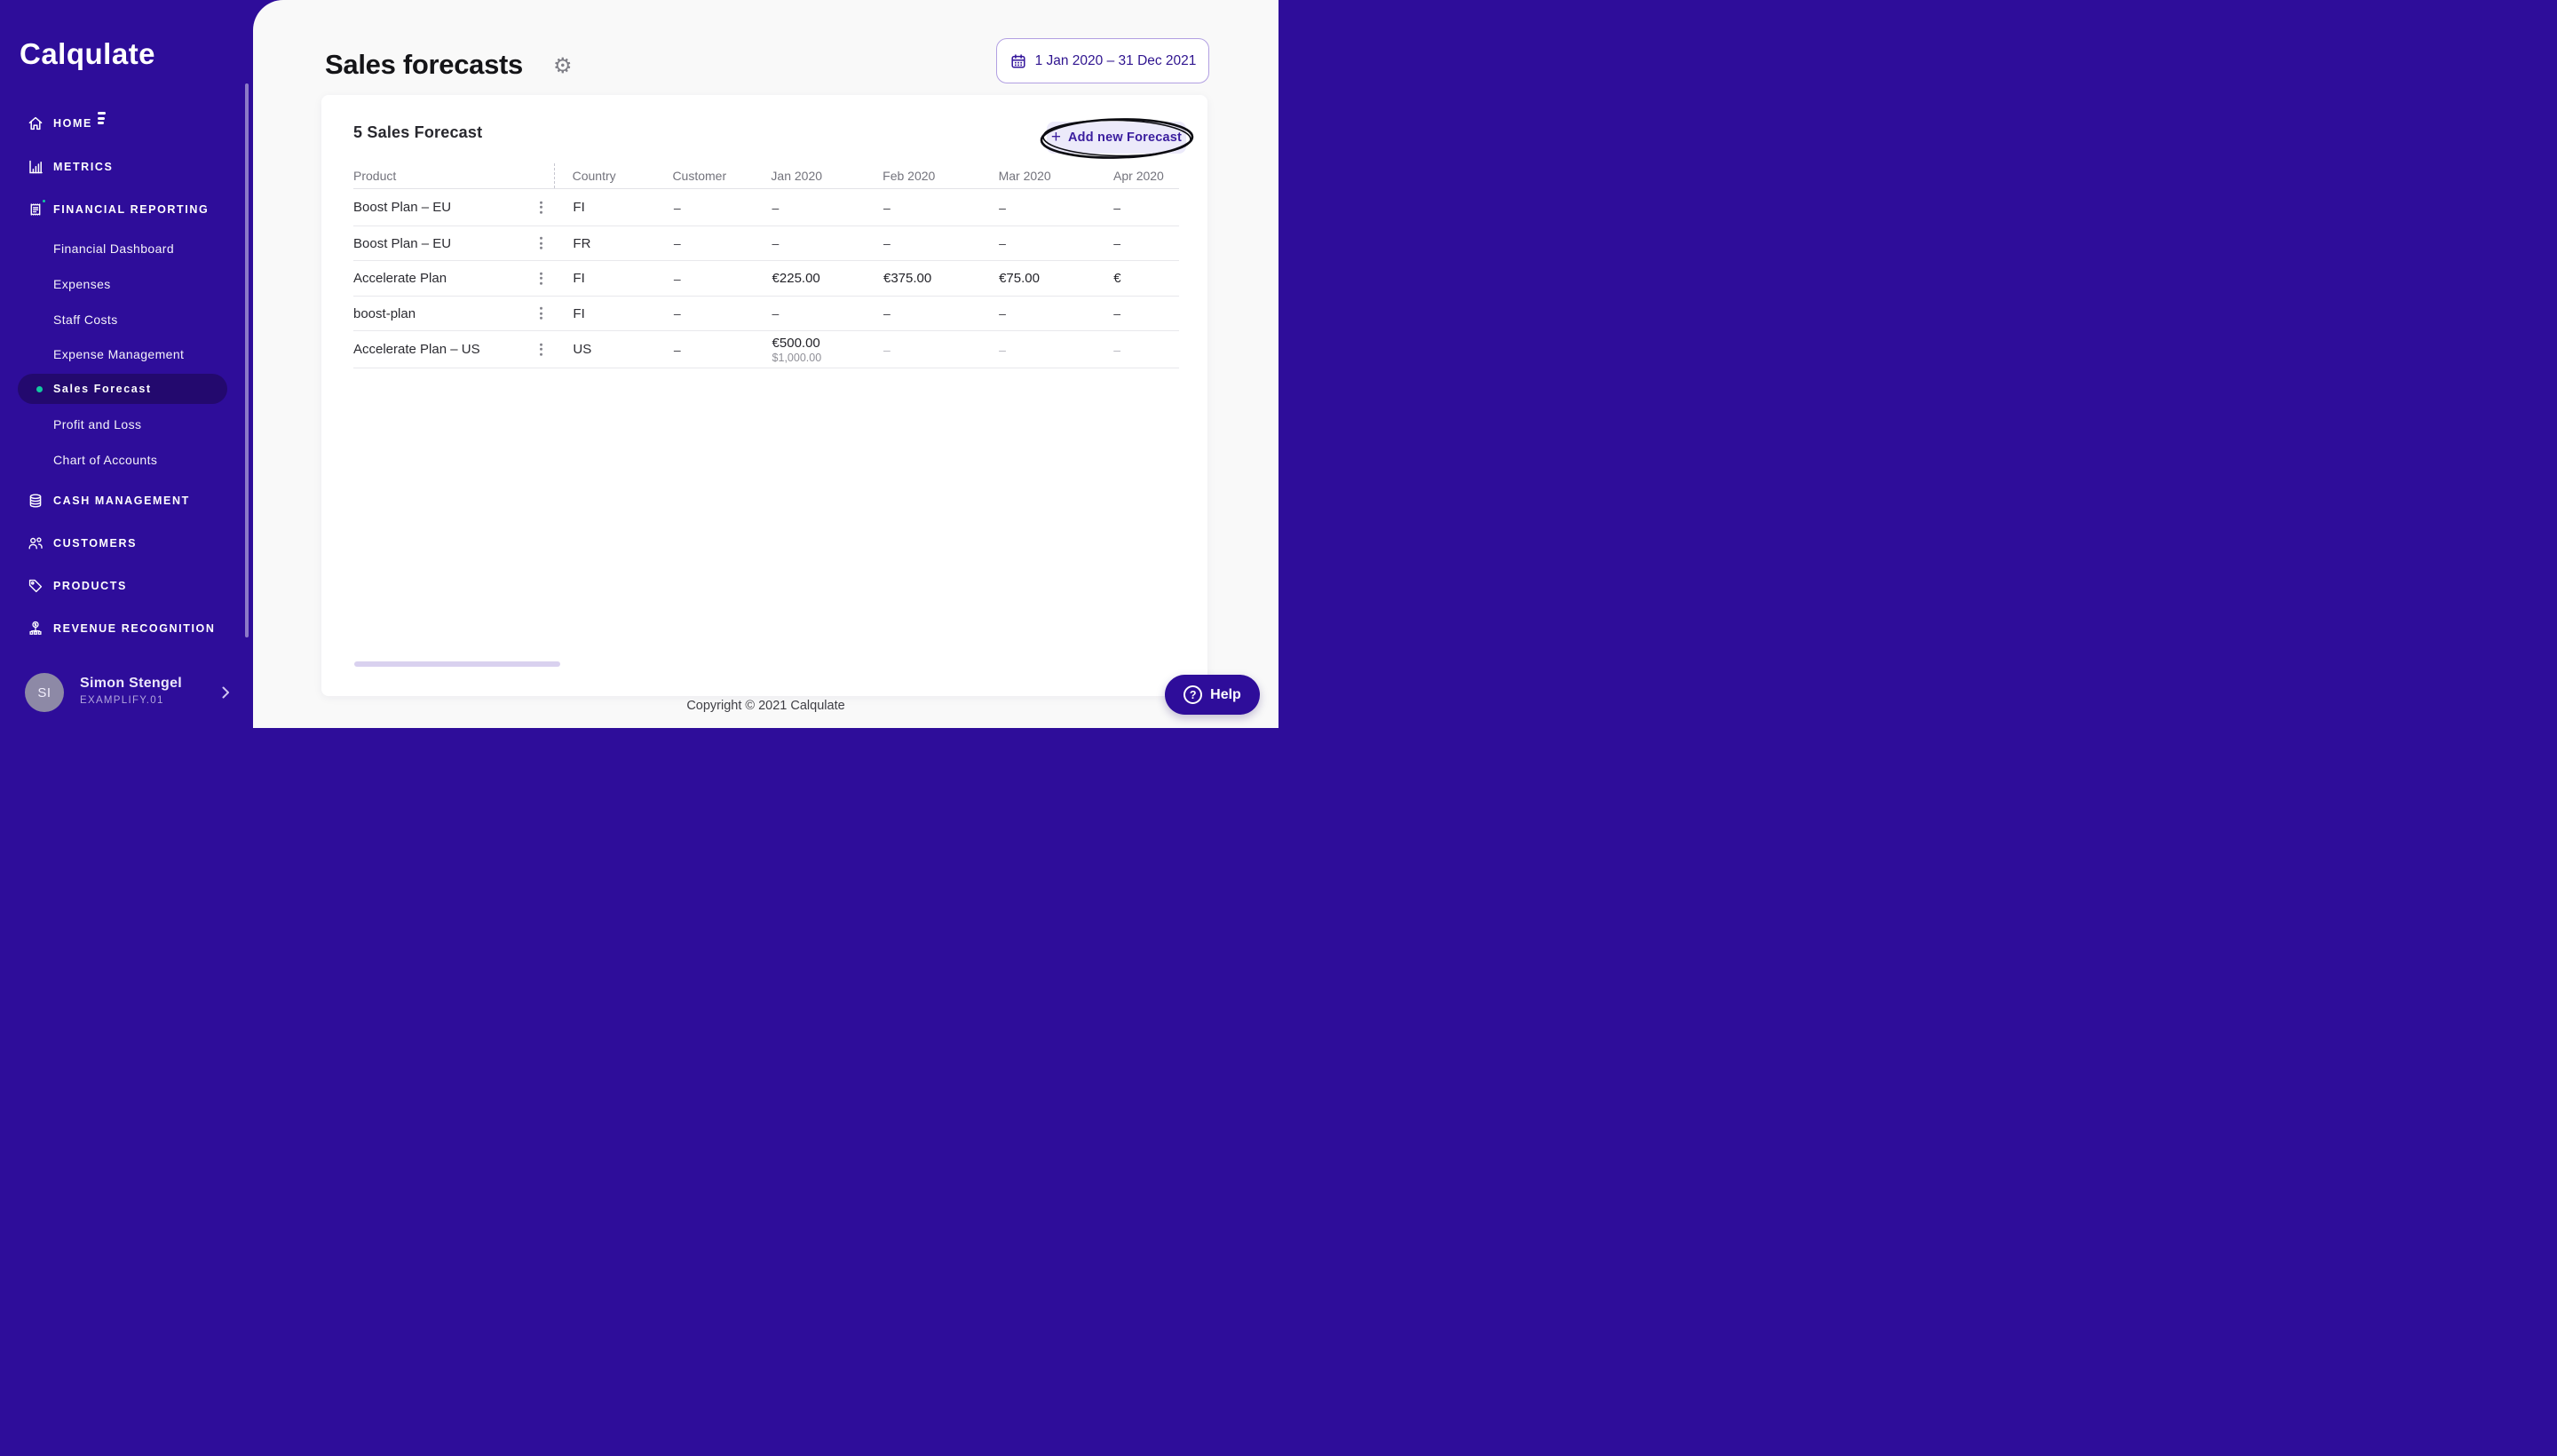  Describe the element at coordinates (400, 278) in the screenshot. I see `product-name: Accelerate Plan` at that location.